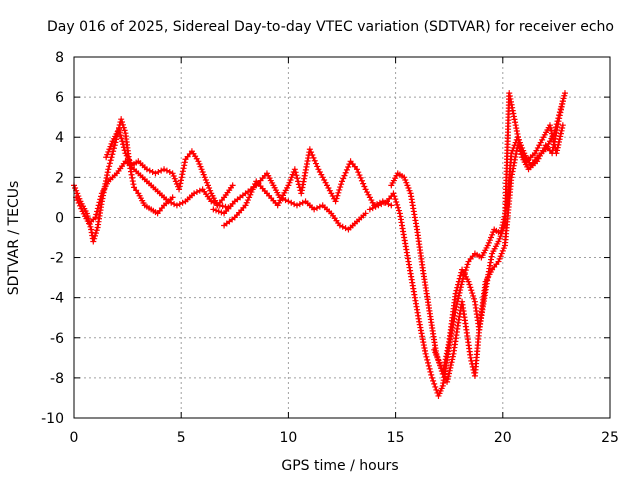  I want to click on x-tick-label: 10, so click(288, 438).